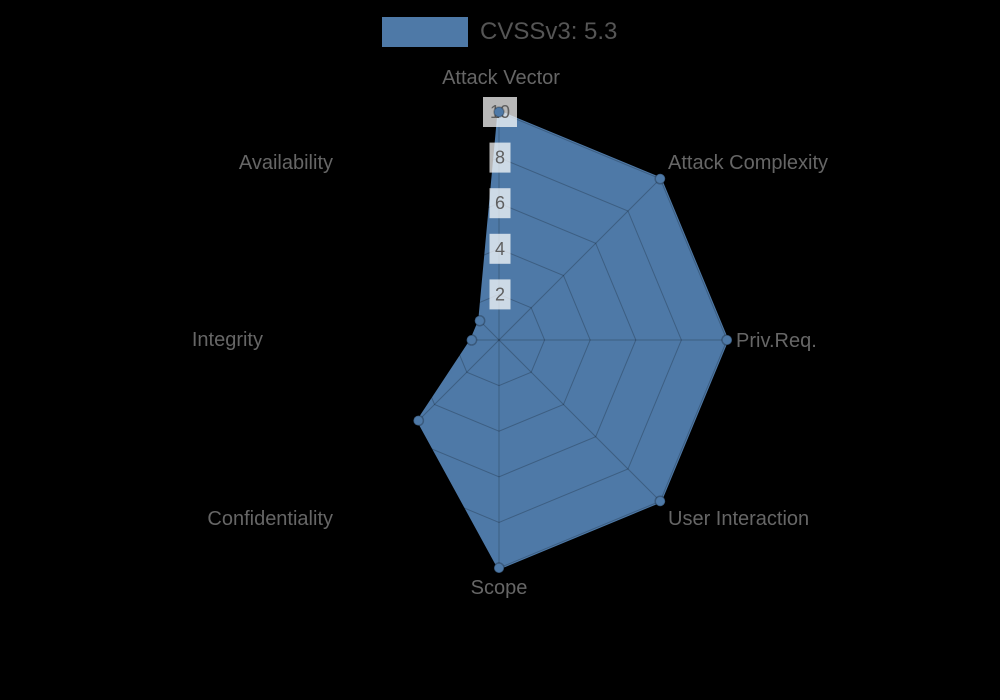 This screenshot has height=700, width=1000. What do you see at coordinates (499, 588) in the screenshot?
I see `axis-label-scope: Scope` at bounding box center [499, 588].